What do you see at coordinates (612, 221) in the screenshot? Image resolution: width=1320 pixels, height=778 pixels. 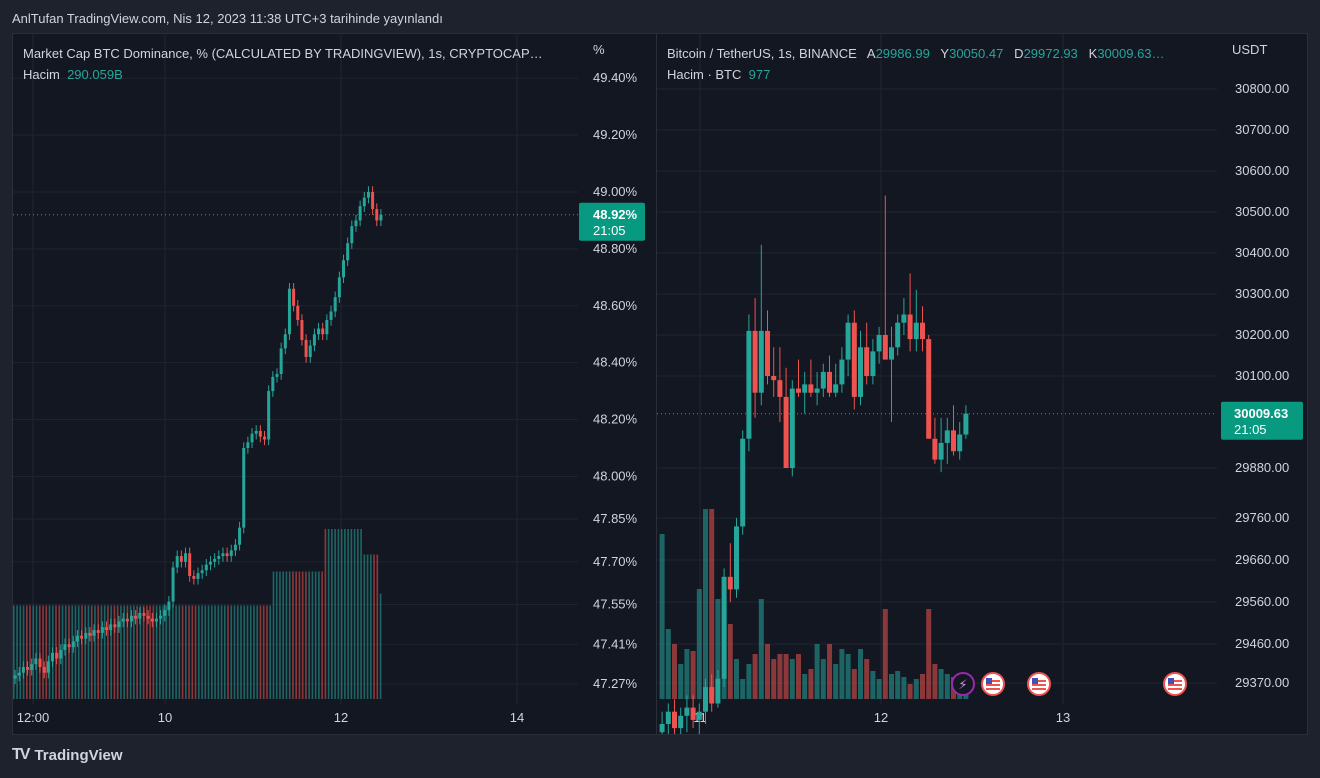 I see `price-tag-bg` at bounding box center [612, 221].